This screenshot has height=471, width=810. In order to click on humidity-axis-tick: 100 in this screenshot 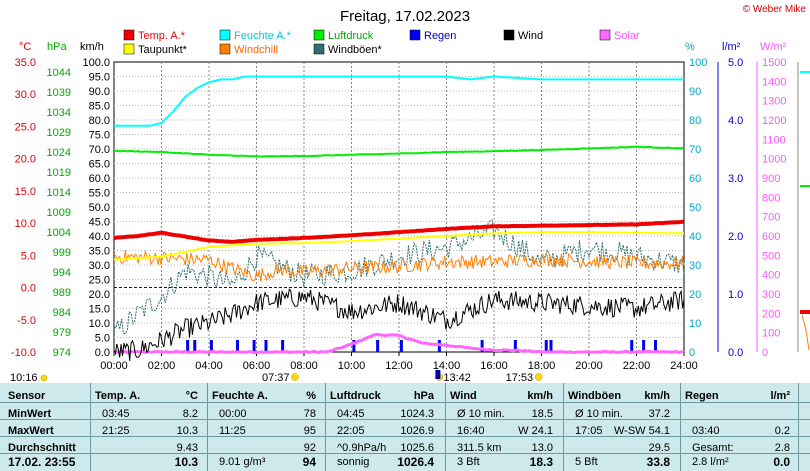, I will do `click(698, 63)`.